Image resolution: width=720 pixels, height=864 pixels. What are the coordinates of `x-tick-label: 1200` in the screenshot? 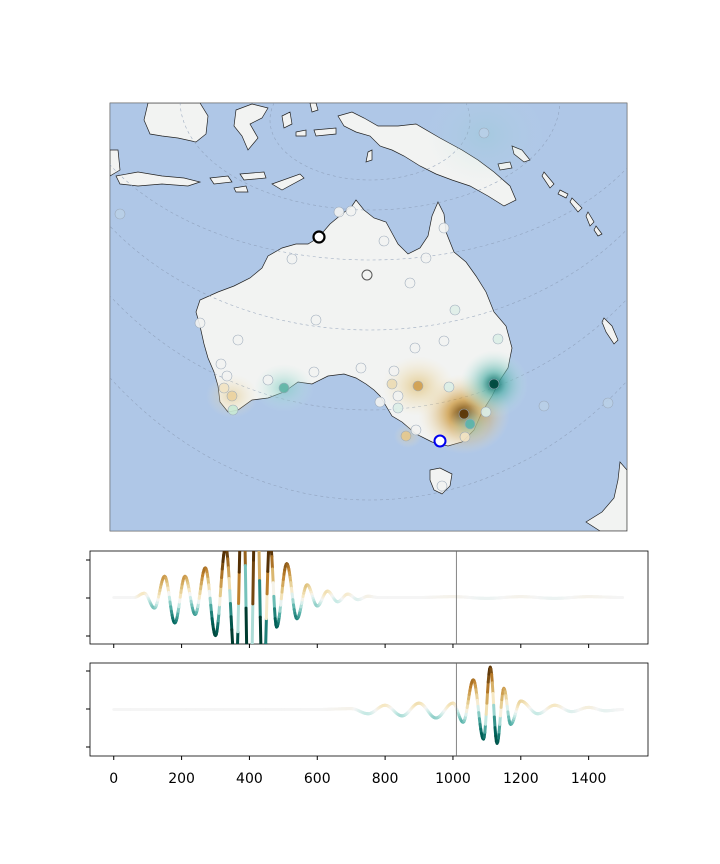 It's located at (521, 779).